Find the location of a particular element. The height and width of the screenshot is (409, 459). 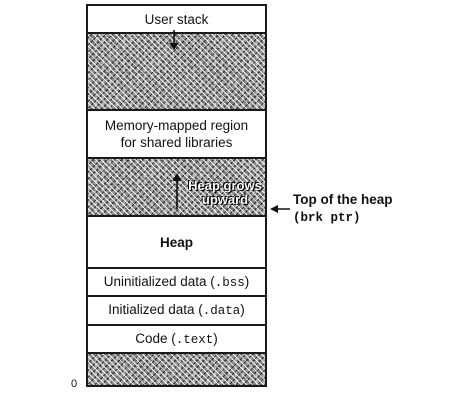

code-label-text: Code ( is located at coordinates (155, 338).